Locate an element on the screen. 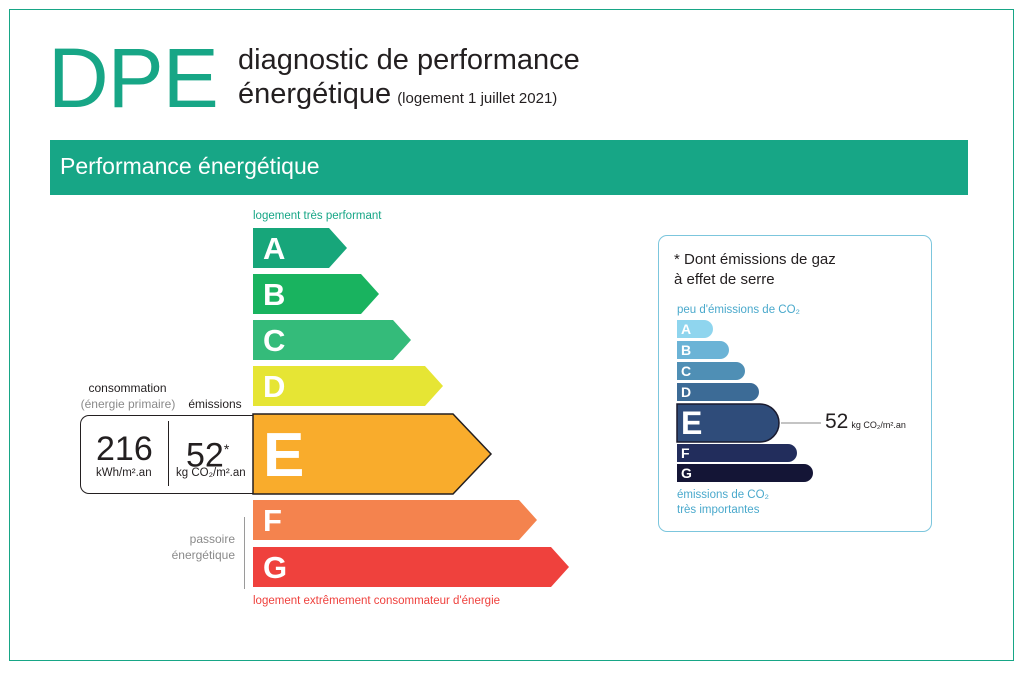 The image size is (1024, 673). consumption-value: 216 is located at coordinates (124, 449).